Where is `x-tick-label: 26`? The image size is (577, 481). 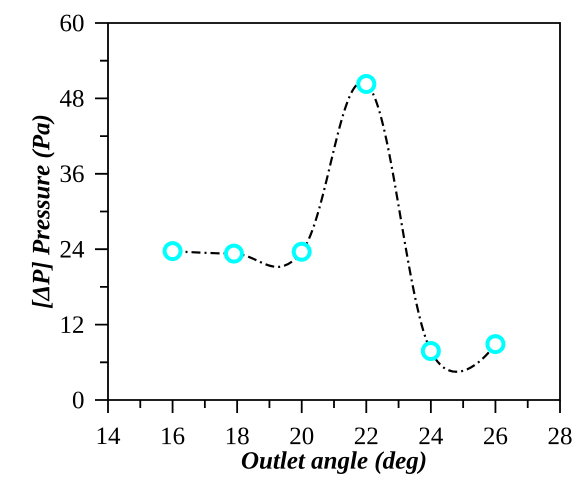
x-tick-label: 26 is located at coordinates (496, 436).